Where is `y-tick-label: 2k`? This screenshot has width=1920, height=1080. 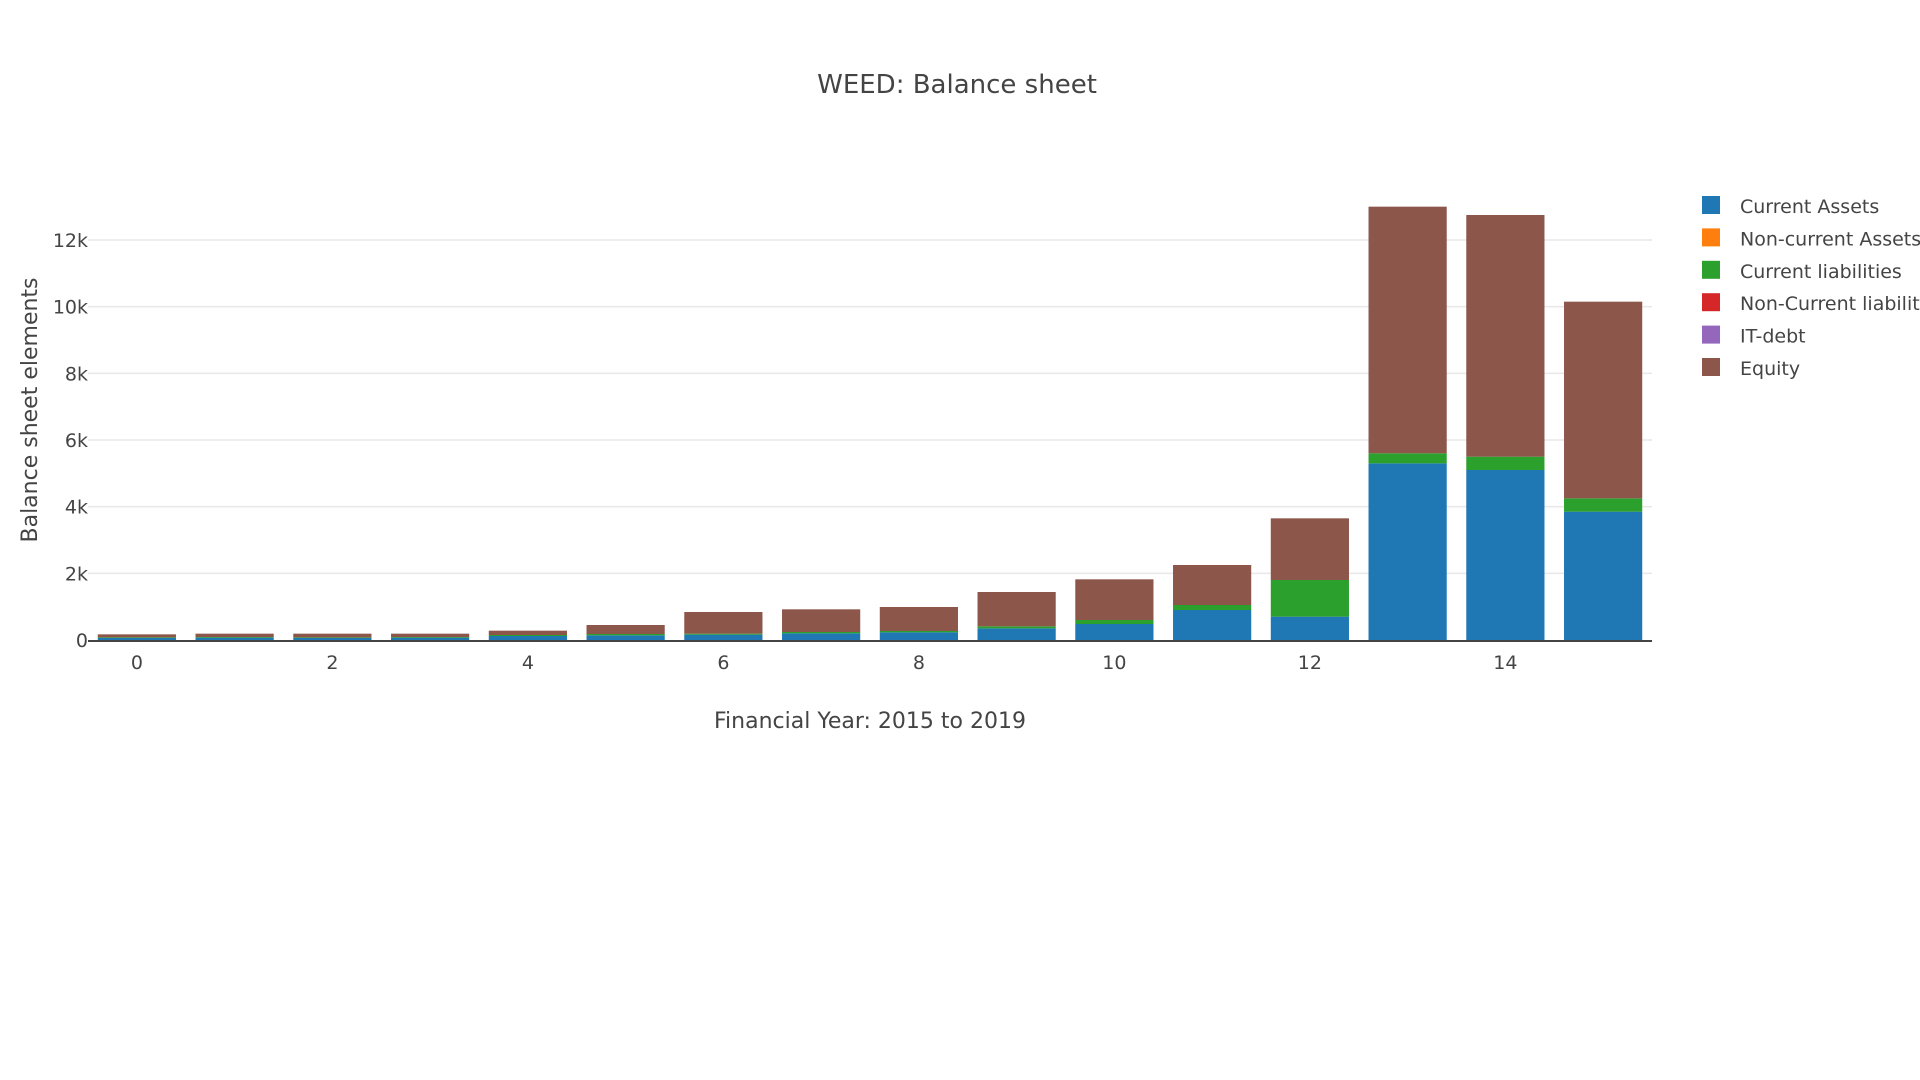
y-tick-label: 2k is located at coordinates (76, 574).